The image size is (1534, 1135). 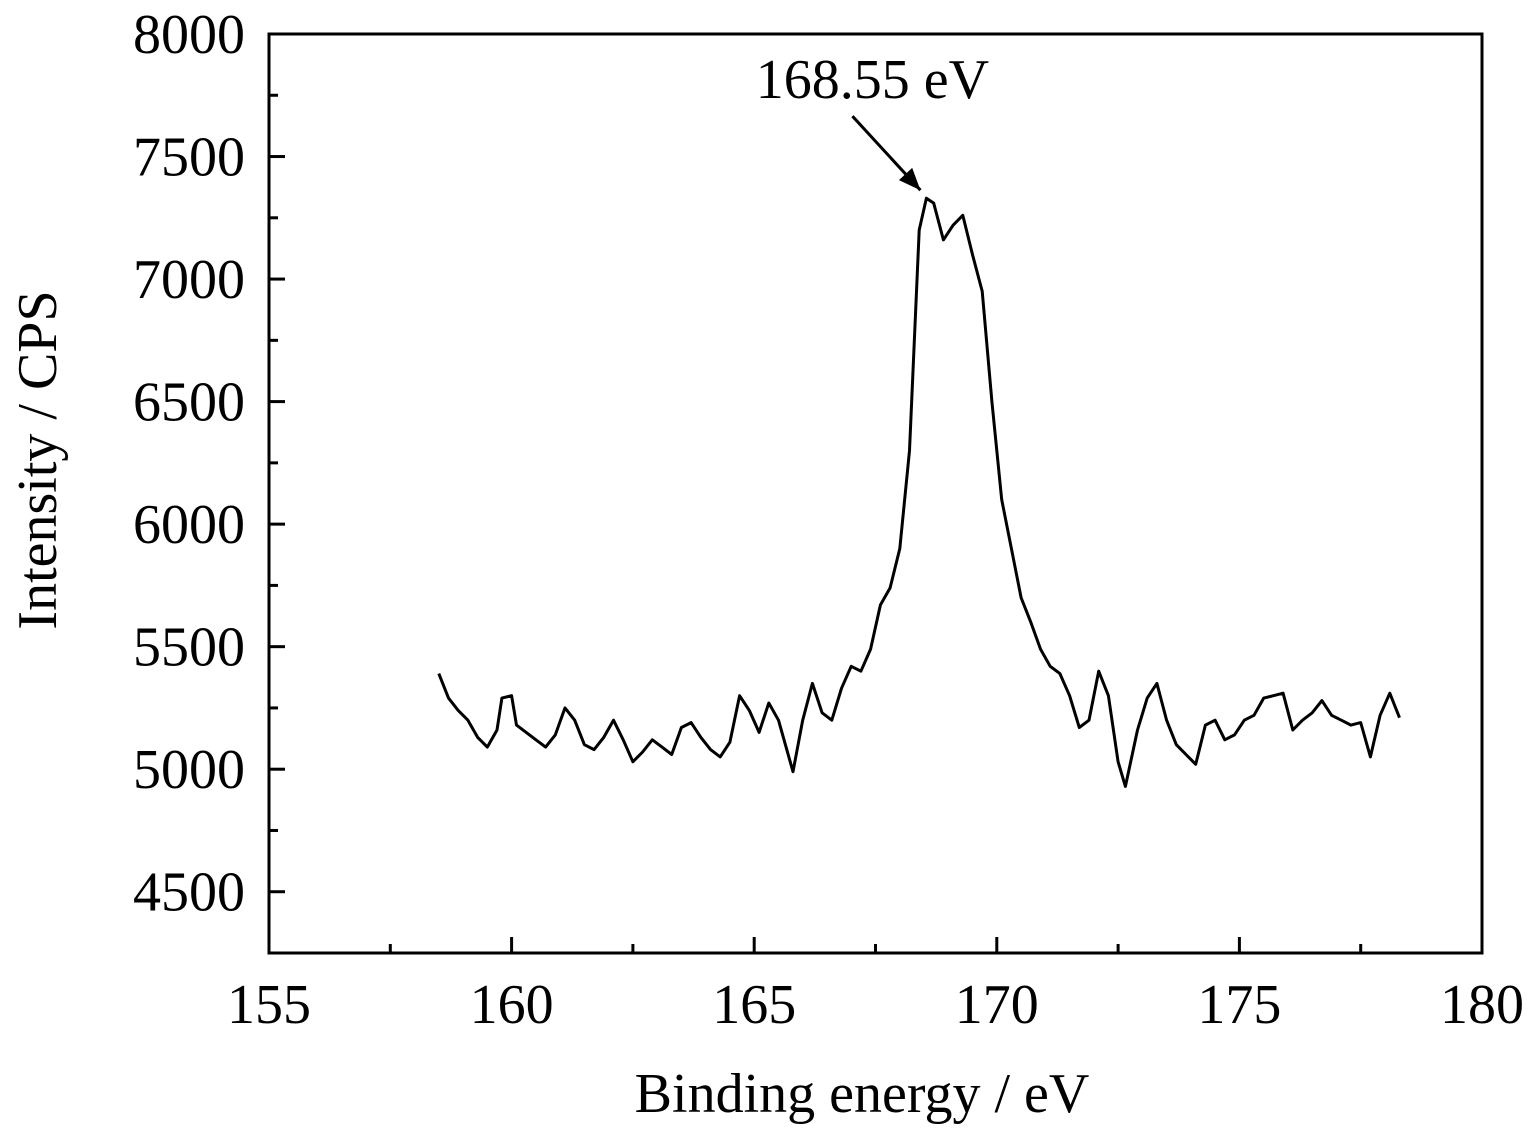 What do you see at coordinates (189, 35) in the screenshot?
I see `y-tick-label: 8000` at bounding box center [189, 35].